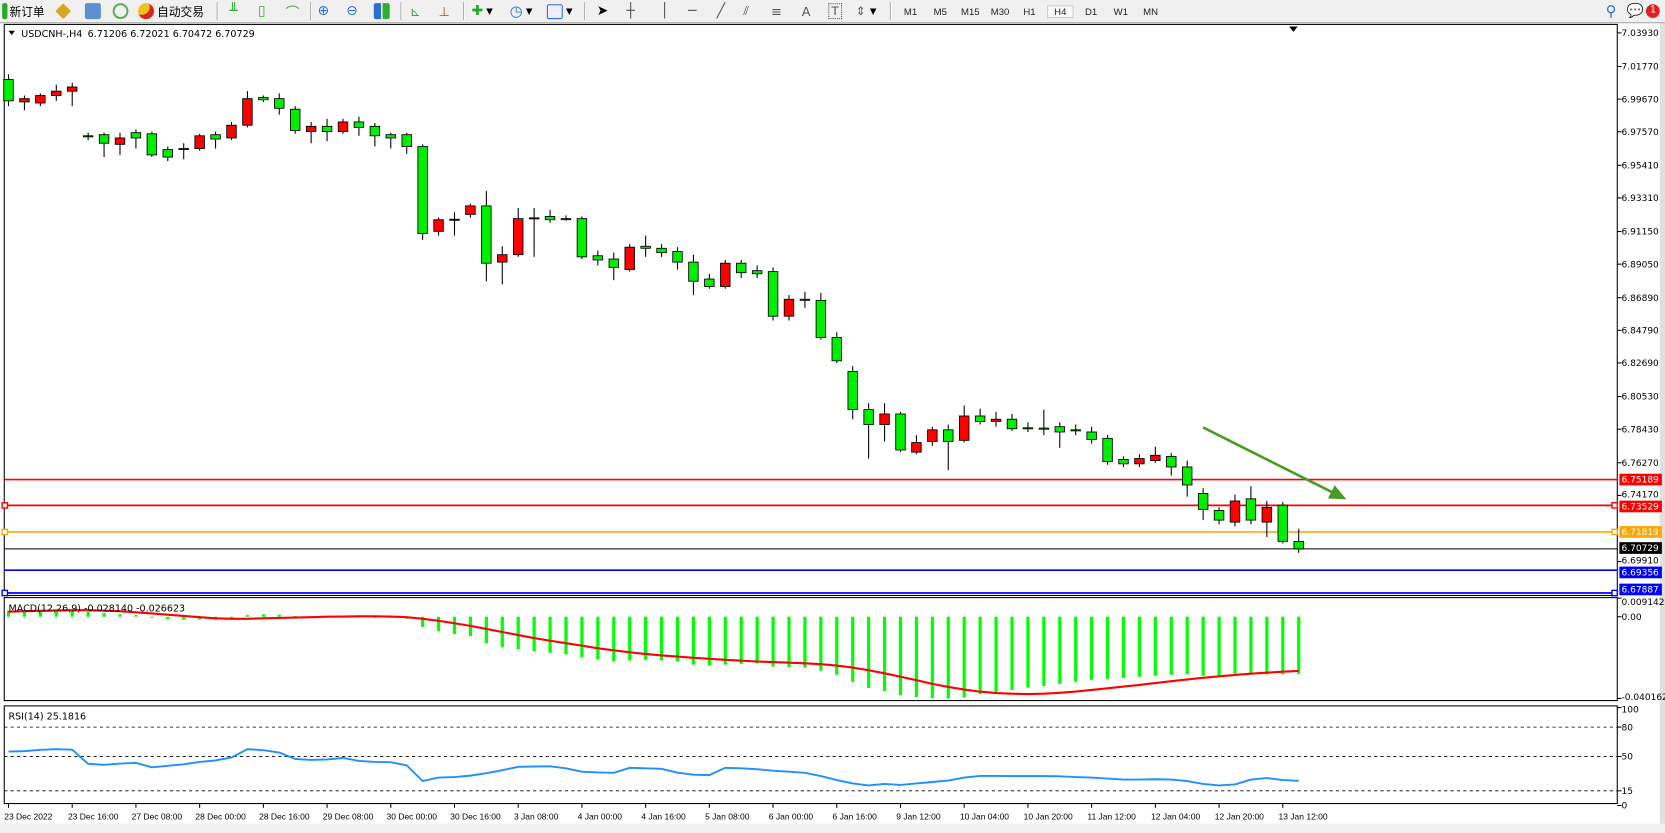 This screenshot has width=1665, height=833. I want to click on zoom-in-button: ⊕, so click(324, 11).